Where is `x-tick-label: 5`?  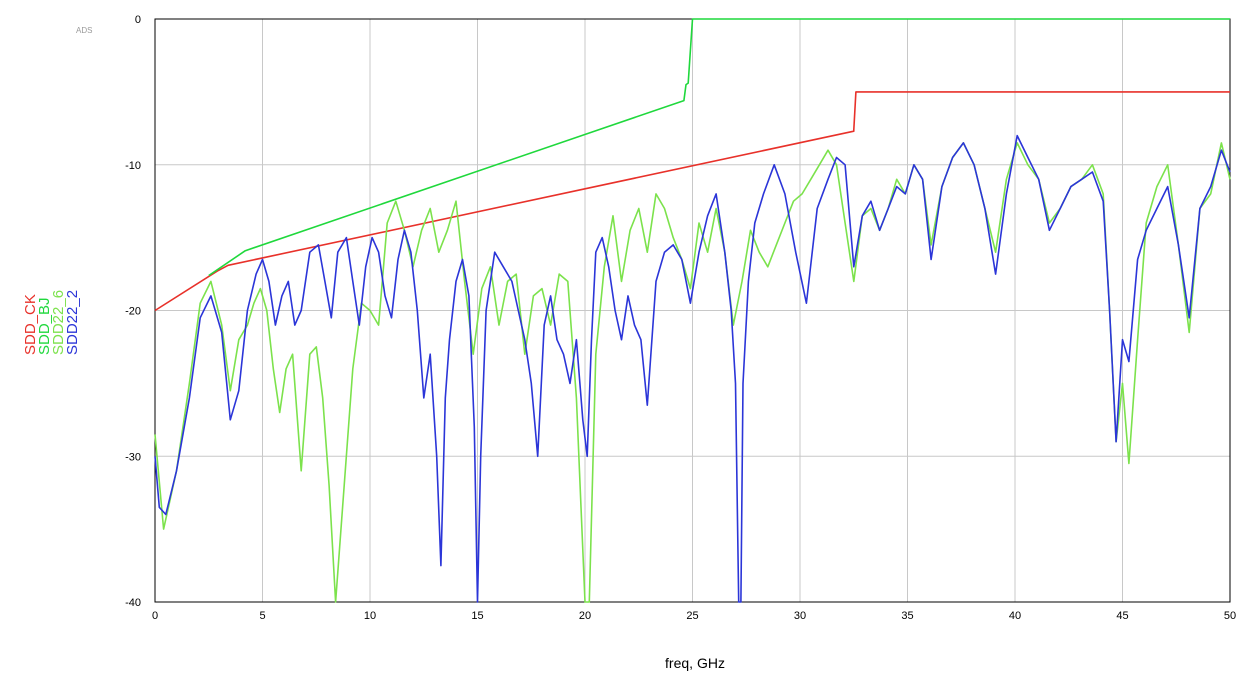 x-tick-label: 5 is located at coordinates (262, 616).